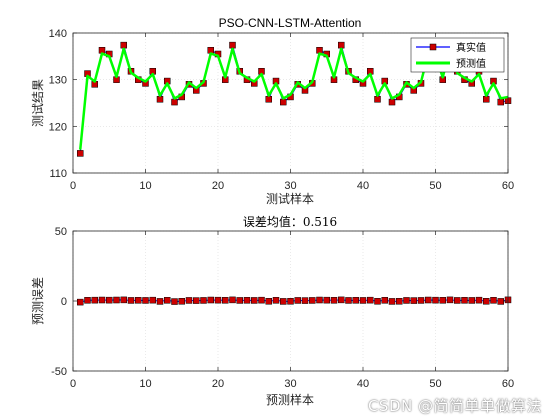  I want to click on legend-box, so click(457, 55).